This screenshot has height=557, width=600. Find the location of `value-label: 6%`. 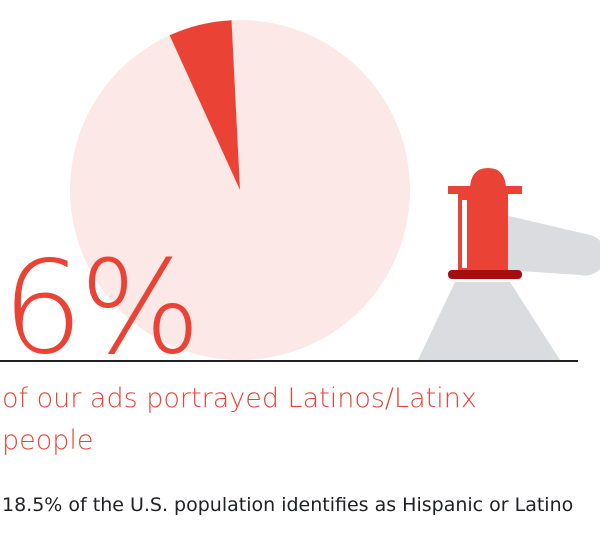

value-label: 6% is located at coordinates (99, 302).